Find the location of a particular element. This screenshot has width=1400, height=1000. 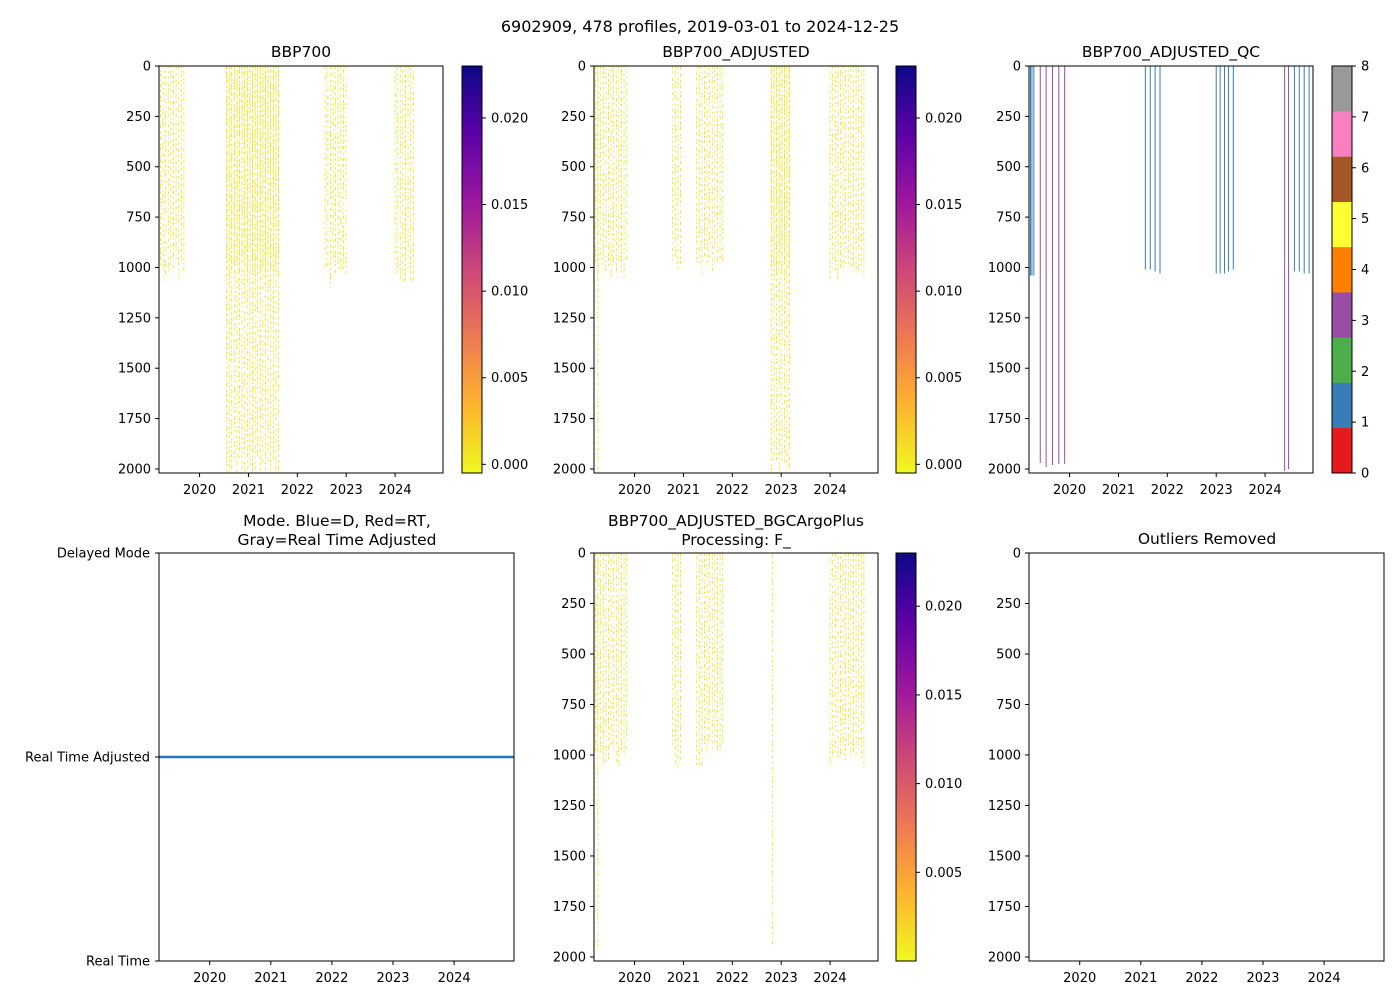

panel-title: BBP700_ADJUSTED_QC is located at coordinates (1171, 52).